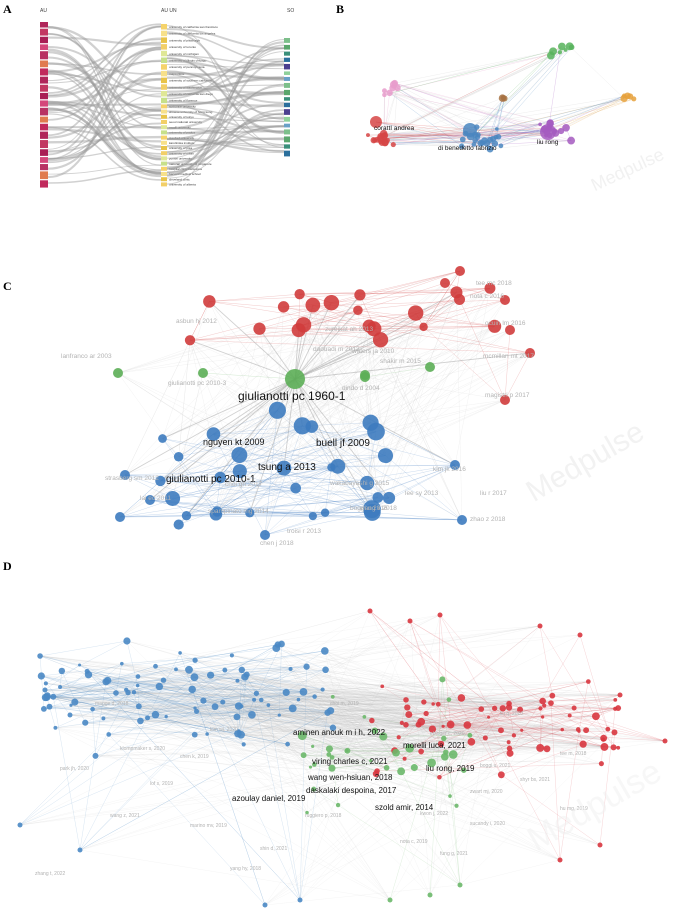 This screenshot has width=685, height=916. Describe the element at coordinates (505, 323) in the screenshot. I see `network-minor-label: ocuin lm 2016` at that location.